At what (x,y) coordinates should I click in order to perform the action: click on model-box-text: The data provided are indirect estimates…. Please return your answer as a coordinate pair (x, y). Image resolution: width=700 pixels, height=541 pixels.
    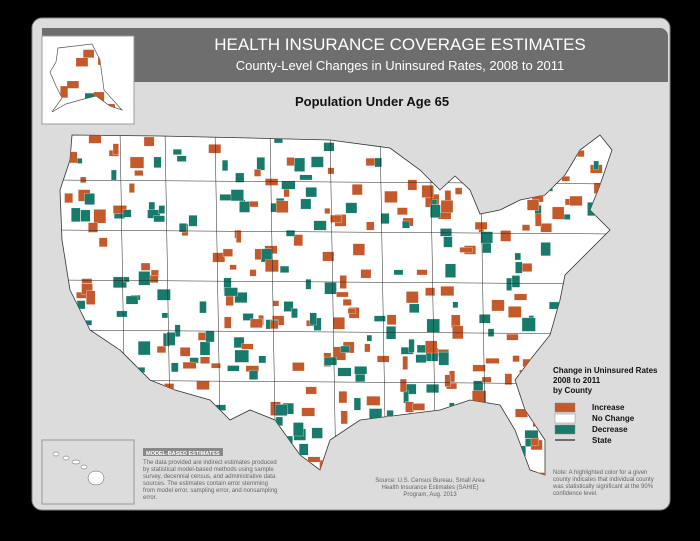
    Looking at the image, I should click on (210, 480).